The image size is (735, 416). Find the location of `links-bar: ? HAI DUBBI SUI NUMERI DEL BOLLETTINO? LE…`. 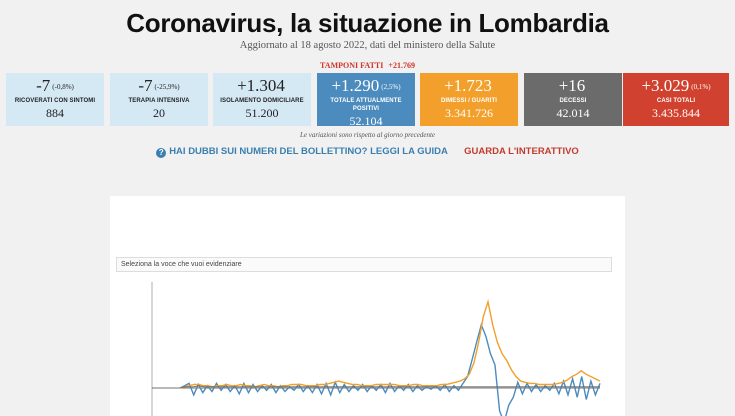

links-bar: ? HAI DUBBI SUI NUMERI DEL BOLLETTINO? LE… is located at coordinates (367, 152).